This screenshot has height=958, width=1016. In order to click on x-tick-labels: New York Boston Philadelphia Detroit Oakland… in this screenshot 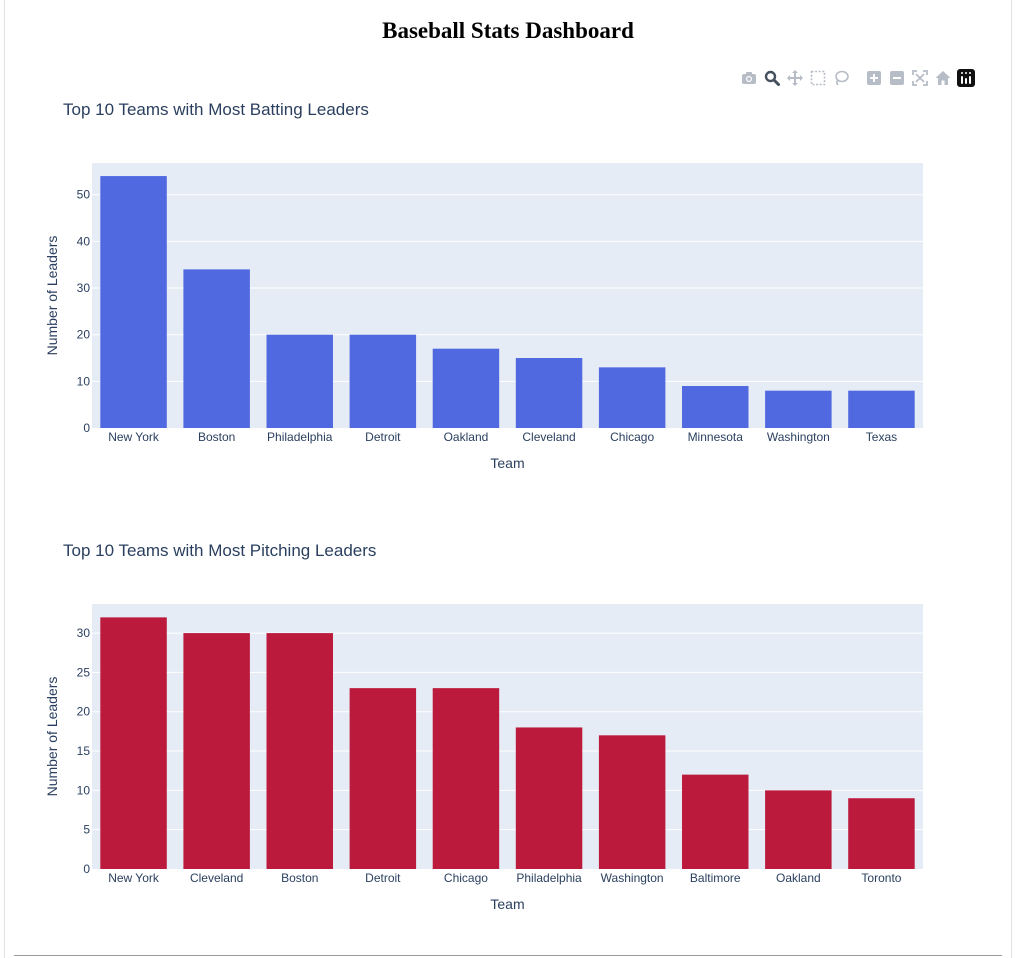, I will do `click(502, 437)`.